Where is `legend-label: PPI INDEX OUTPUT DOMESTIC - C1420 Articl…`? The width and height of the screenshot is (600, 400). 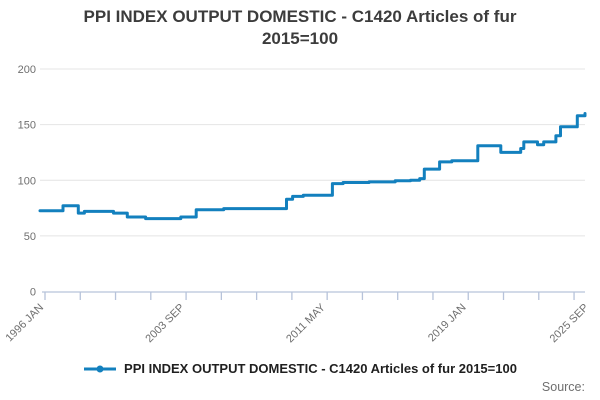
legend-label: PPI INDEX OUTPUT DOMESTIC - C1420 Articl… is located at coordinates (320, 368).